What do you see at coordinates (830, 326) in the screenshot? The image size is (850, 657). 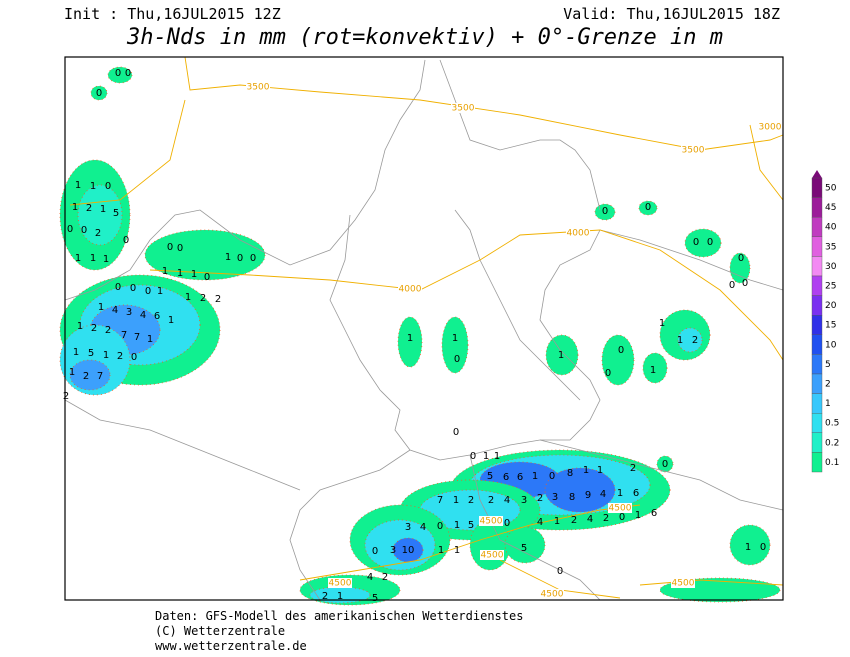 I see `colorbar-label: 15` at bounding box center [830, 326].